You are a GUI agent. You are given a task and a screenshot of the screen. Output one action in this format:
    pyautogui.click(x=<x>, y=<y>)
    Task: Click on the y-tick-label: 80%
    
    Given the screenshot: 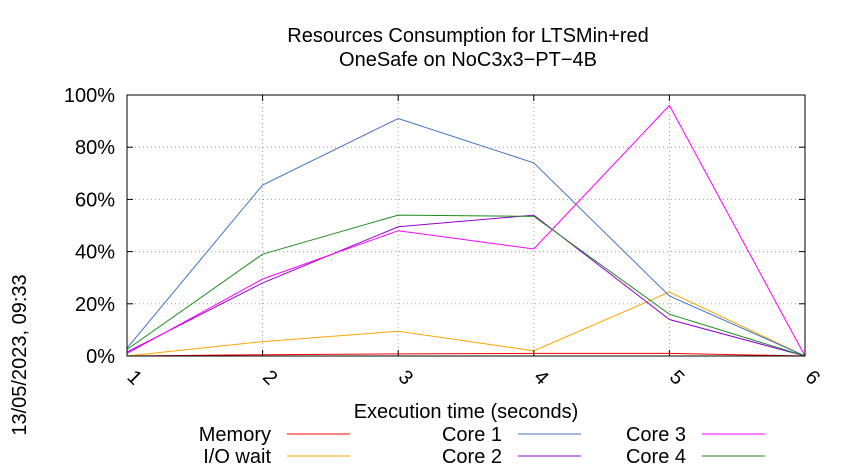 What is the action you would take?
    pyautogui.click(x=95, y=148)
    